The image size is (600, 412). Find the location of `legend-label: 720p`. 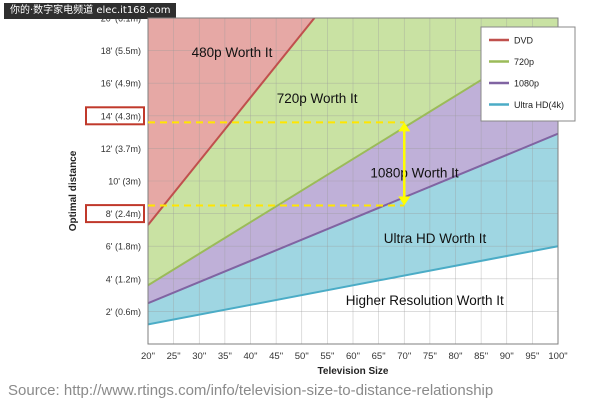

legend-label: 720p is located at coordinates (524, 62).